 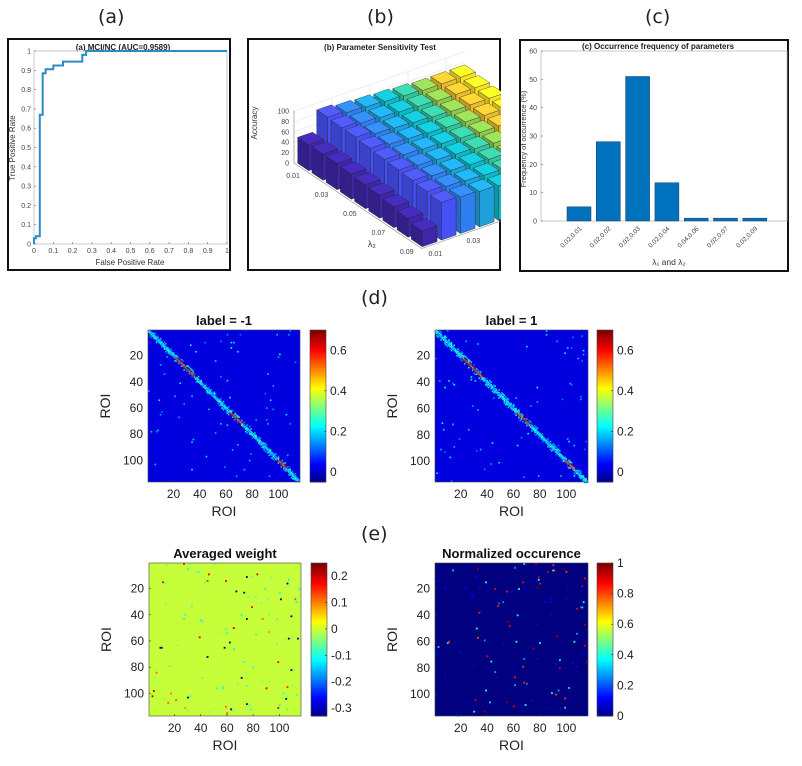 What do you see at coordinates (424, 641) in the screenshot?
I see `heatmap-ytick-label: 60` at bounding box center [424, 641].